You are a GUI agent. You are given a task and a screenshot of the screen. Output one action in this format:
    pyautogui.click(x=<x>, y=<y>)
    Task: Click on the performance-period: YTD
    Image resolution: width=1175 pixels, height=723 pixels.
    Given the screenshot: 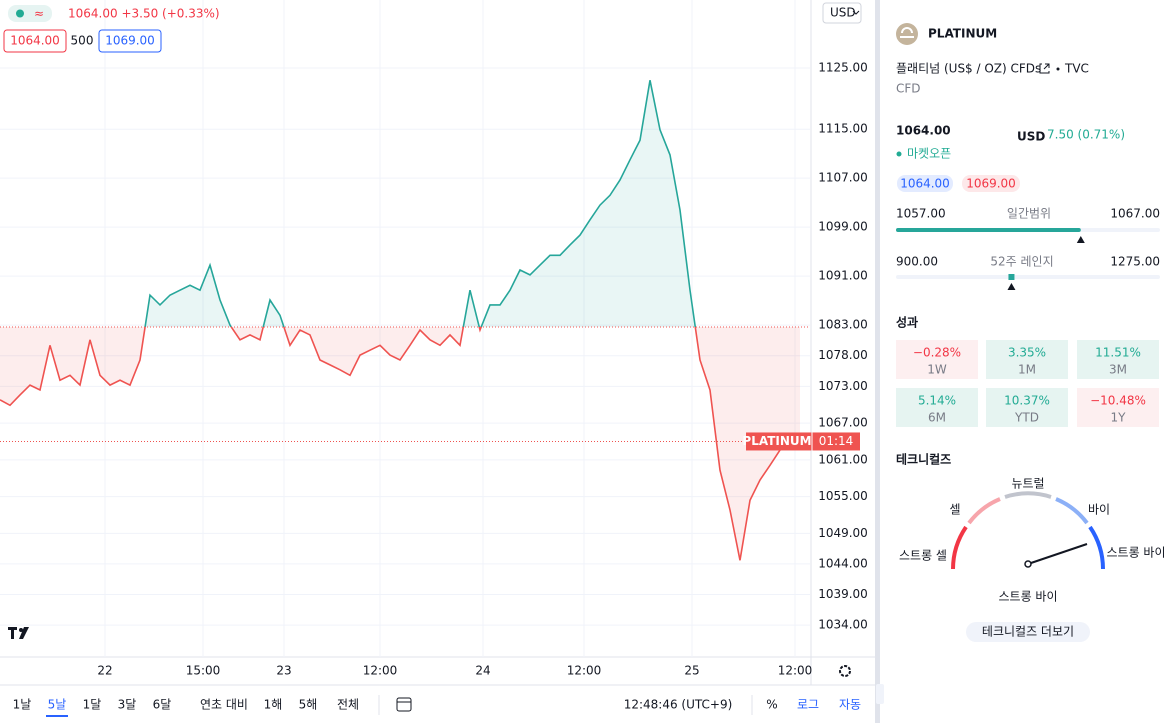 What is the action you would take?
    pyautogui.click(x=1026, y=418)
    